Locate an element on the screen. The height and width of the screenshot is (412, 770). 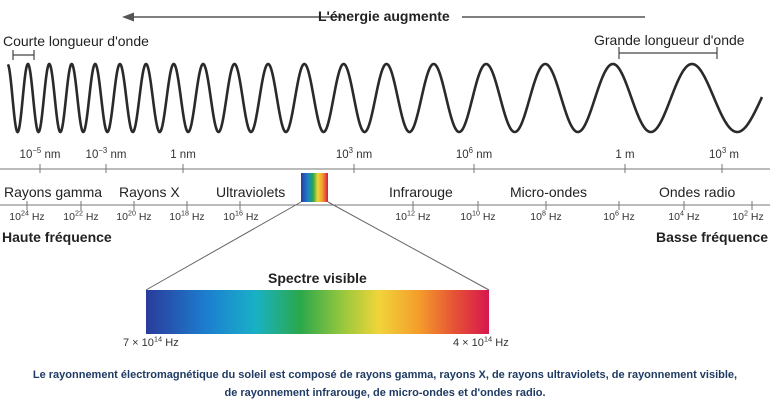
wavelength-tick-label: 10−5 nm is located at coordinates (40, 153).